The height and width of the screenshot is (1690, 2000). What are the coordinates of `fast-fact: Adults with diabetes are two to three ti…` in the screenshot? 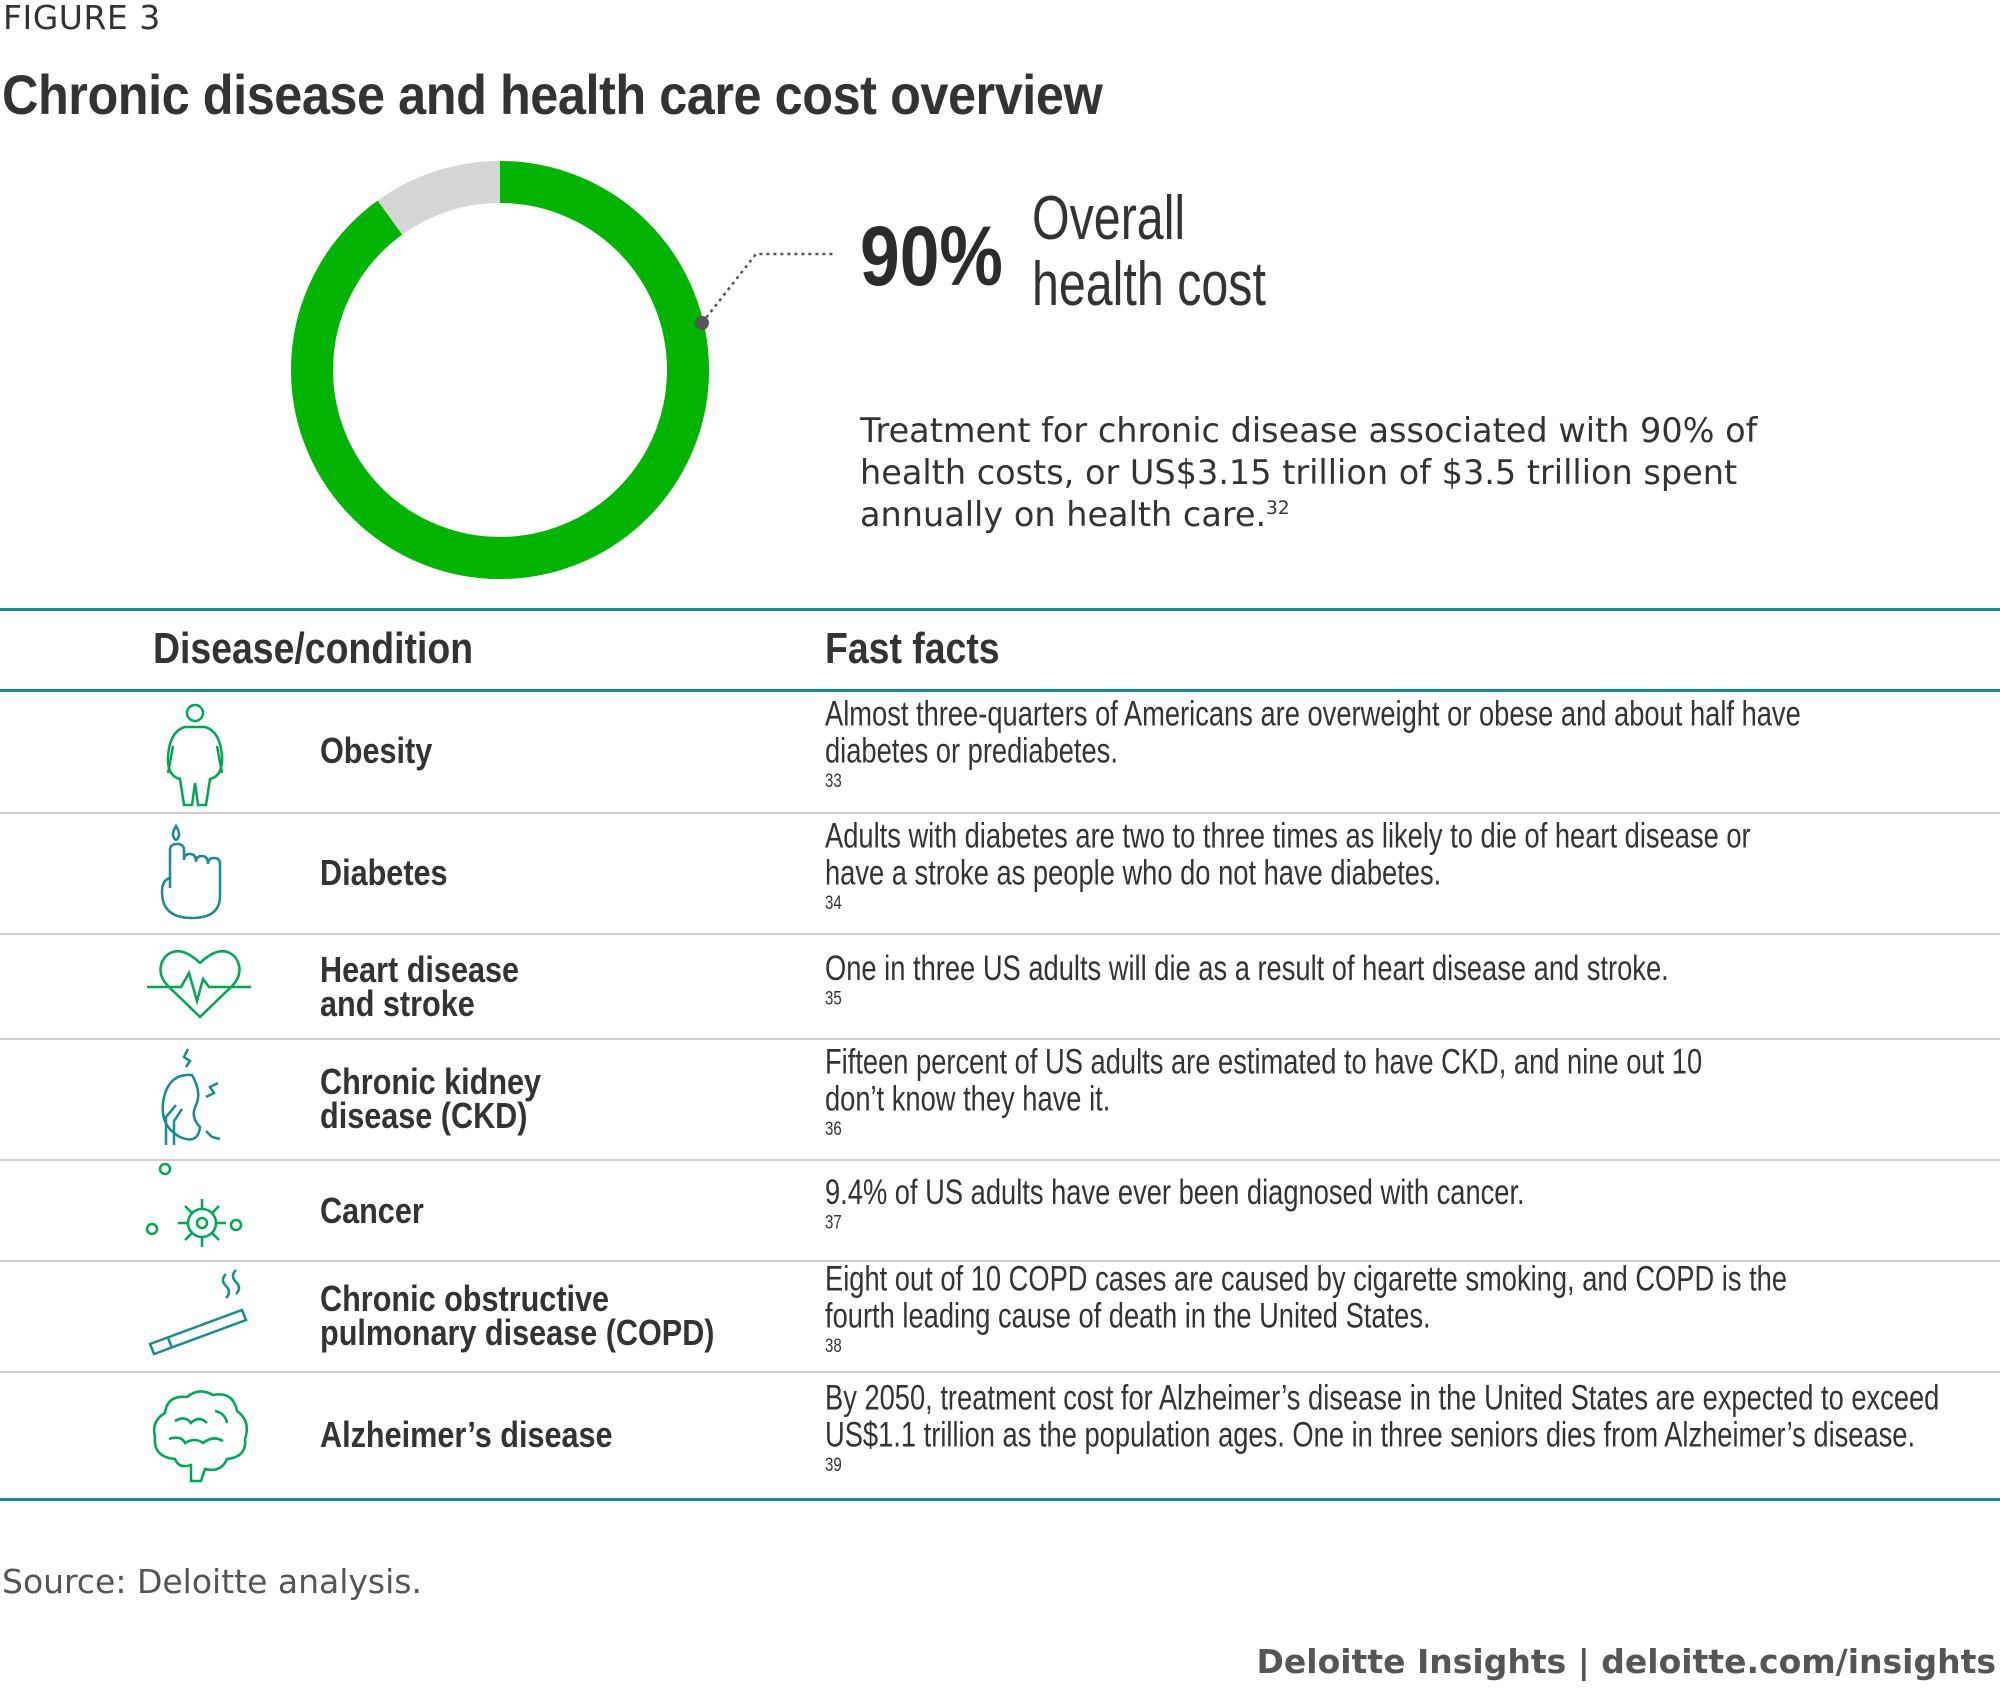 It's located at (1288, 865).